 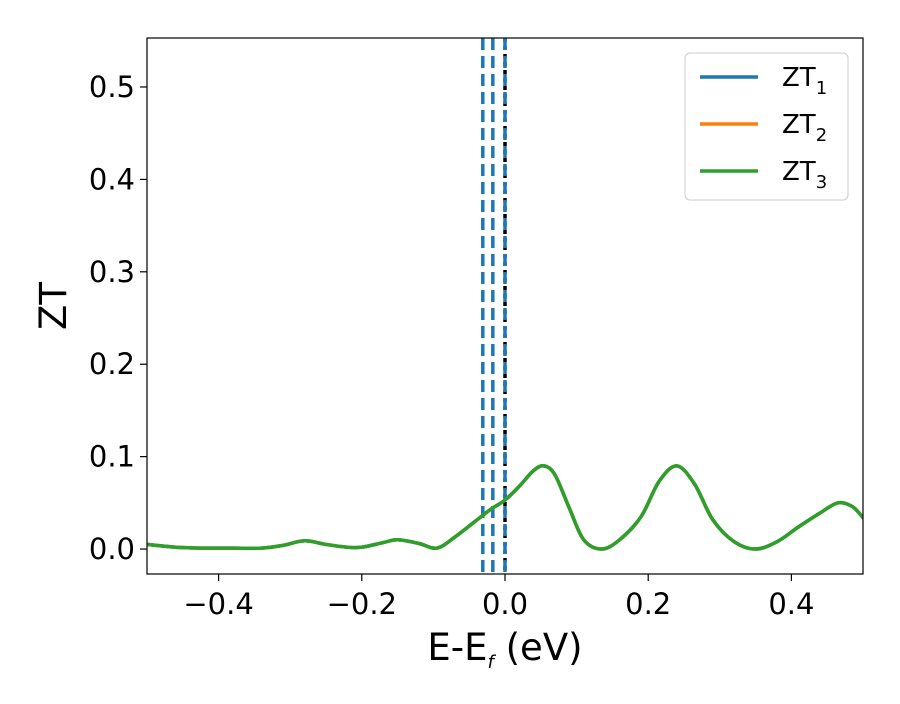 I want to click on reference-lines, so click(x=494, y=306).